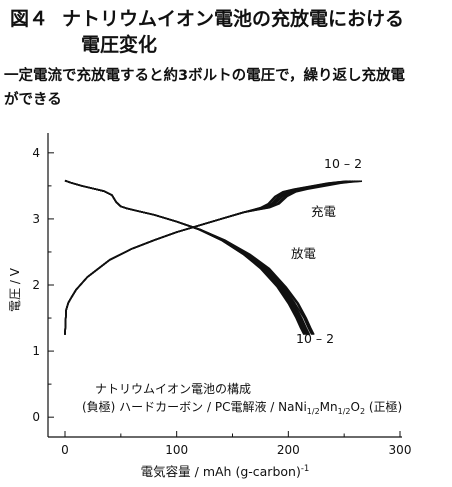  I want to click on legend-part-b: Mn, so click(329, 407).